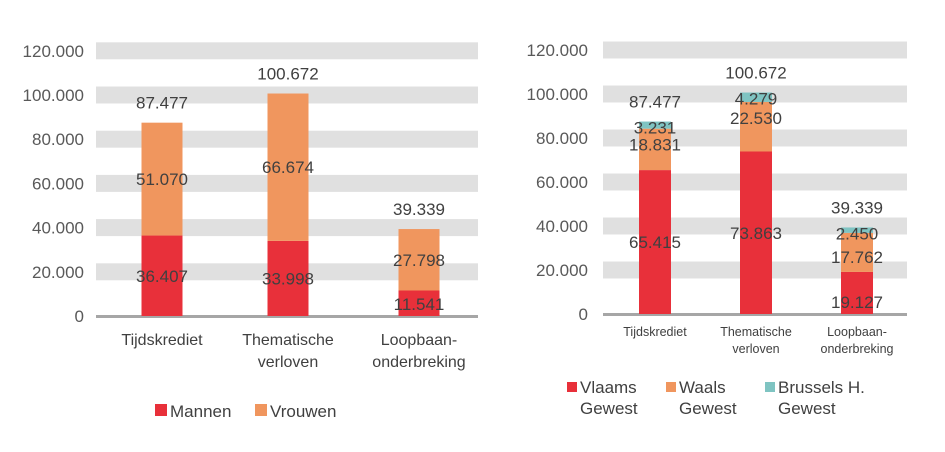  Describe the element at coordinates (655, 145) in the screenshot. I see `data-label: 18.831` at that location.